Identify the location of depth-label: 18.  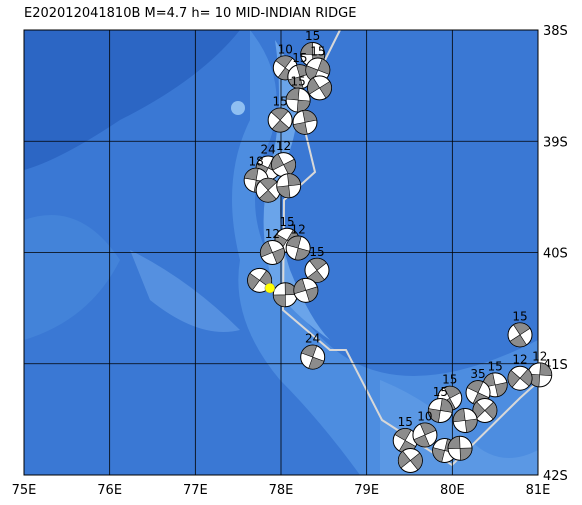
(256, 162).